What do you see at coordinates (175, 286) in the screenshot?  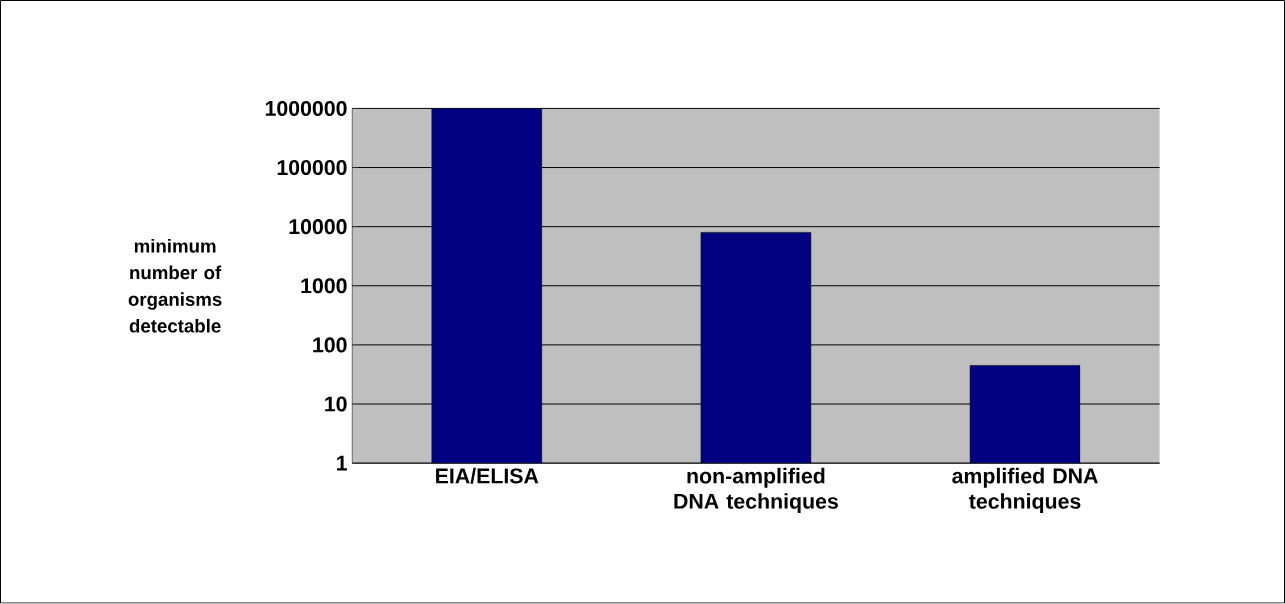 I see `y-axis-title: minimum number of organisms detectable` at bounding box center [175, 286].